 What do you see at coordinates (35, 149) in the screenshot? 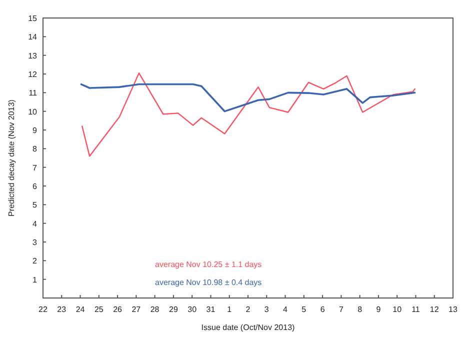
I see `y-tick-label: 8` at bounding box center [35, 149].